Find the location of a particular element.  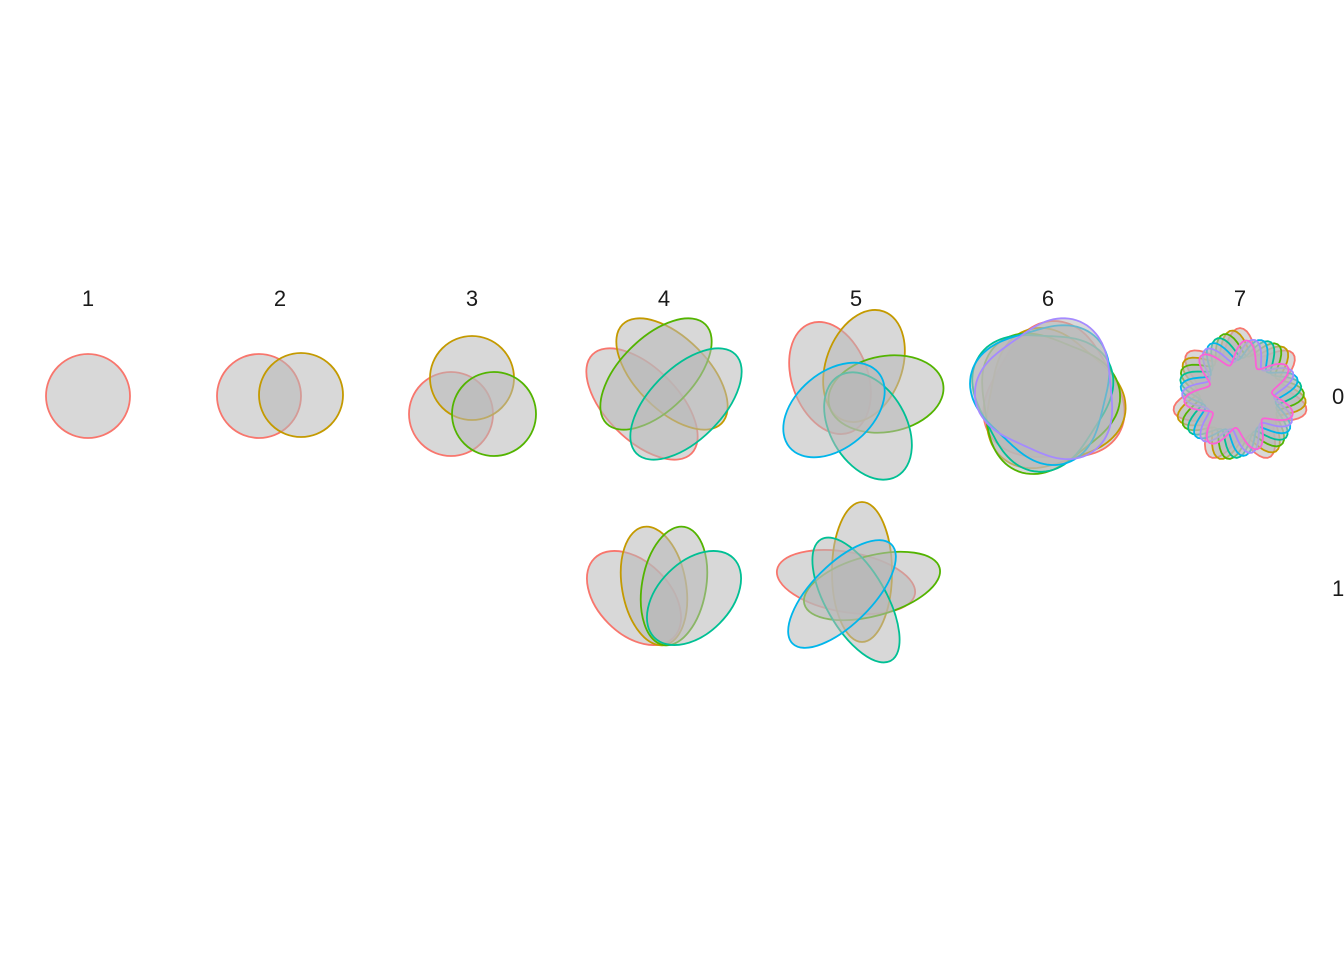

column-label-5: 5 is located at coordinates (856, 298).